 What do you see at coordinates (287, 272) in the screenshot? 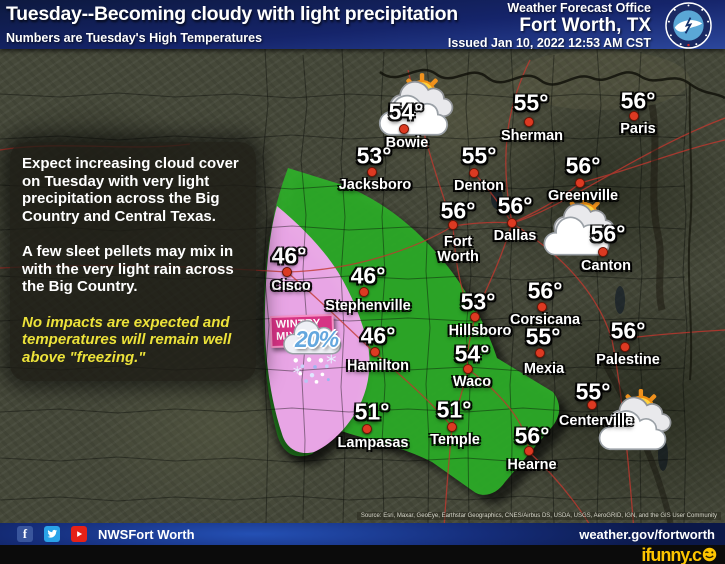
I see `city-dot-cisco` at bounding box center [287, 272].